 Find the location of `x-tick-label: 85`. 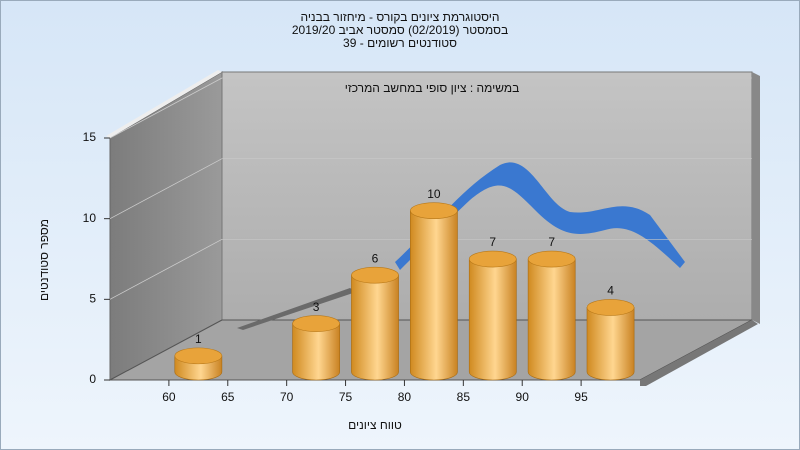

x-tick-label: 85 is located at coordinates (464, 397).